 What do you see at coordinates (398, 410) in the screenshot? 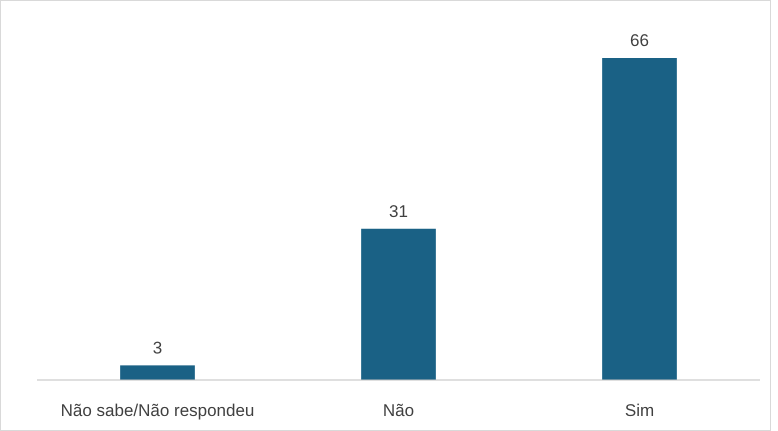
I see `x-tick-label: Não` at bounding box center [398, 410].